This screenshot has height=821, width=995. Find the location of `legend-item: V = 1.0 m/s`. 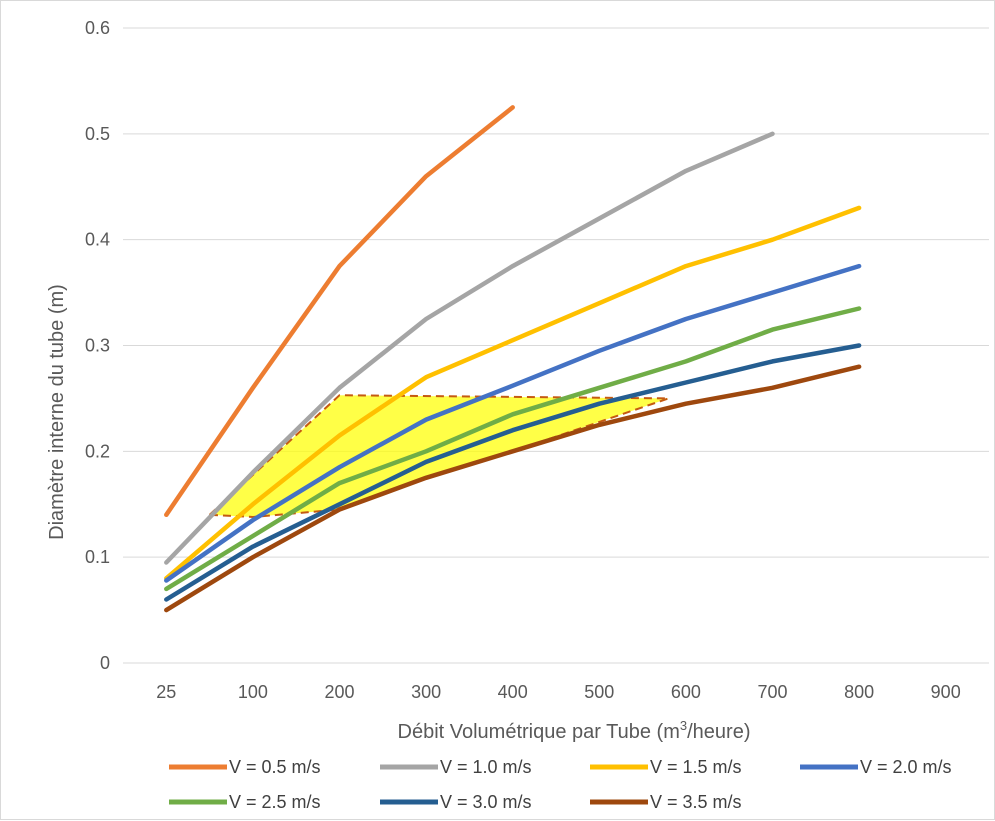

legend-item: V = 1.0 m/s is located at coordinates (456, 767).